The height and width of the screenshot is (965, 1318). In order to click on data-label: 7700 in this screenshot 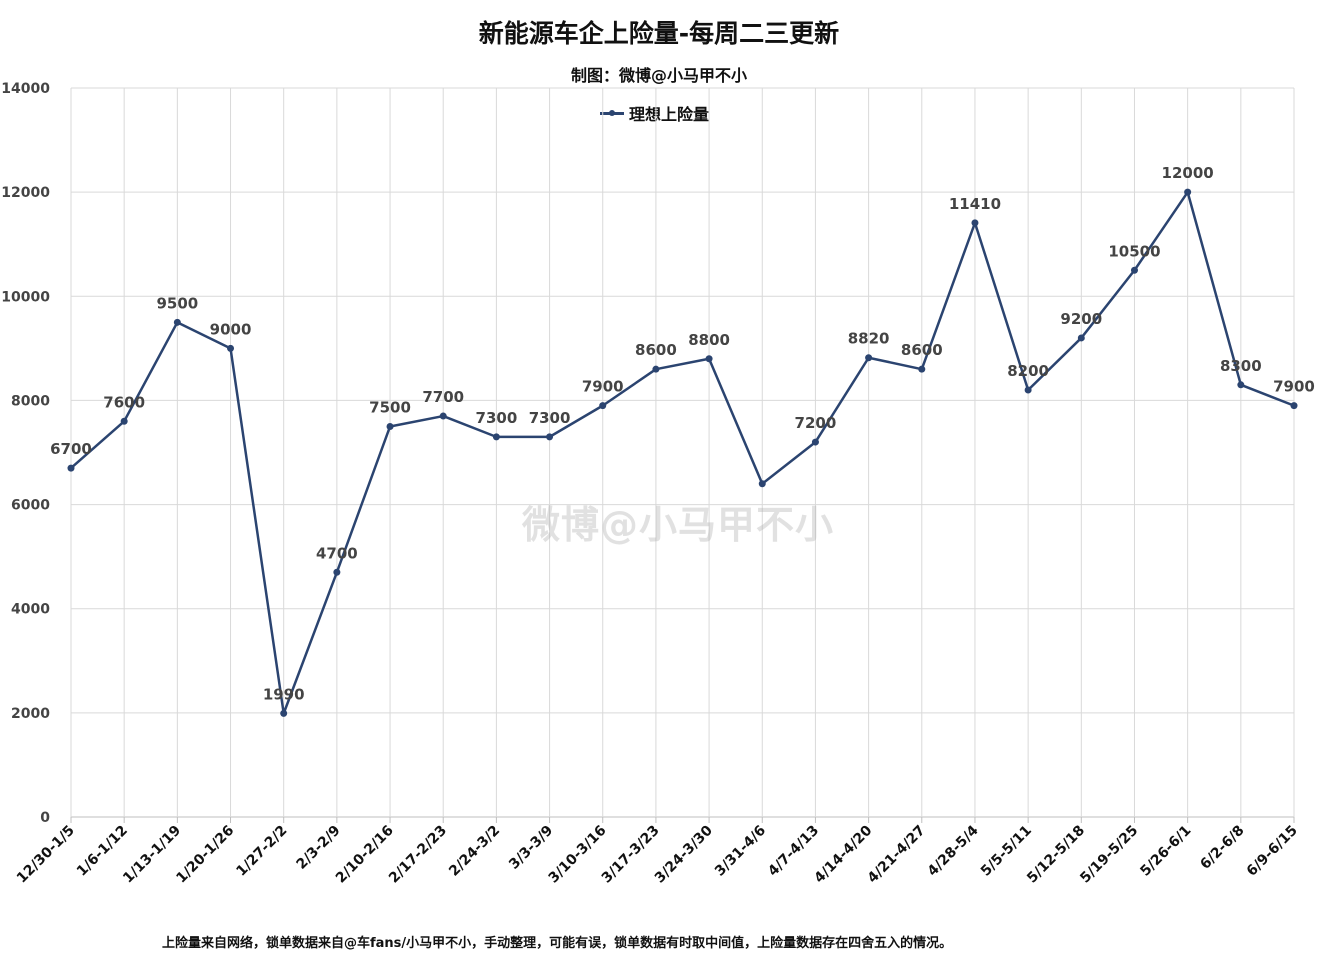, I will do `click(443, 397)`.